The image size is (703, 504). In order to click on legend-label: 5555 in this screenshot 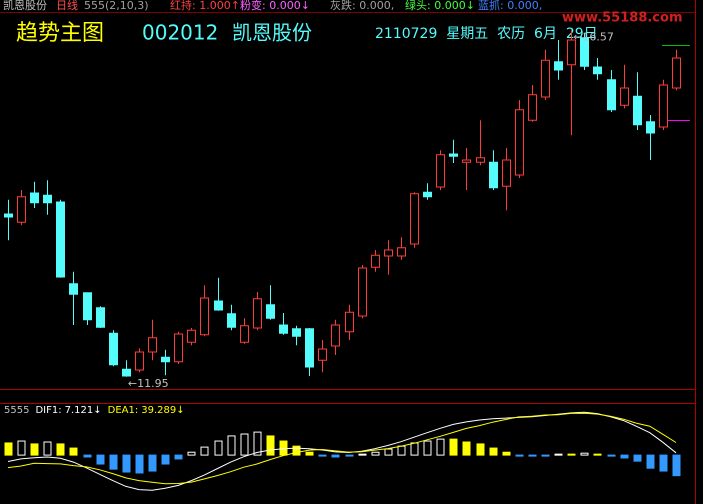, I will do `click(16, 410)`.